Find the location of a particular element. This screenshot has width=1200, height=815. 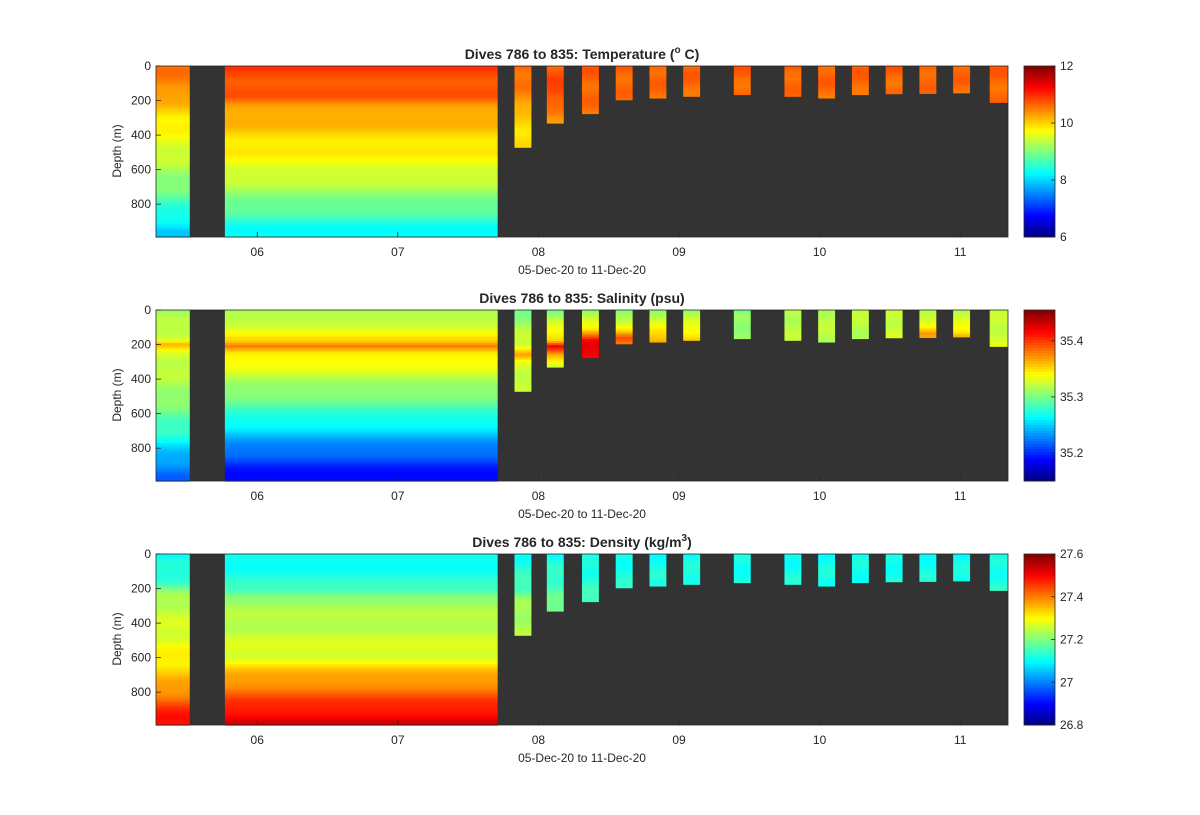

x-tick-label: 09 is located at coordinates (679, 740).